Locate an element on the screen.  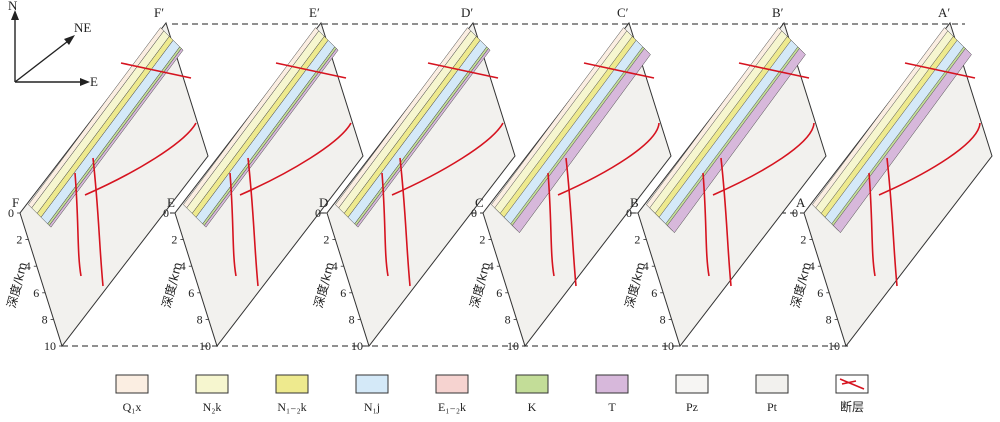
compass-east-label: E is located at coordinates (94, 81).